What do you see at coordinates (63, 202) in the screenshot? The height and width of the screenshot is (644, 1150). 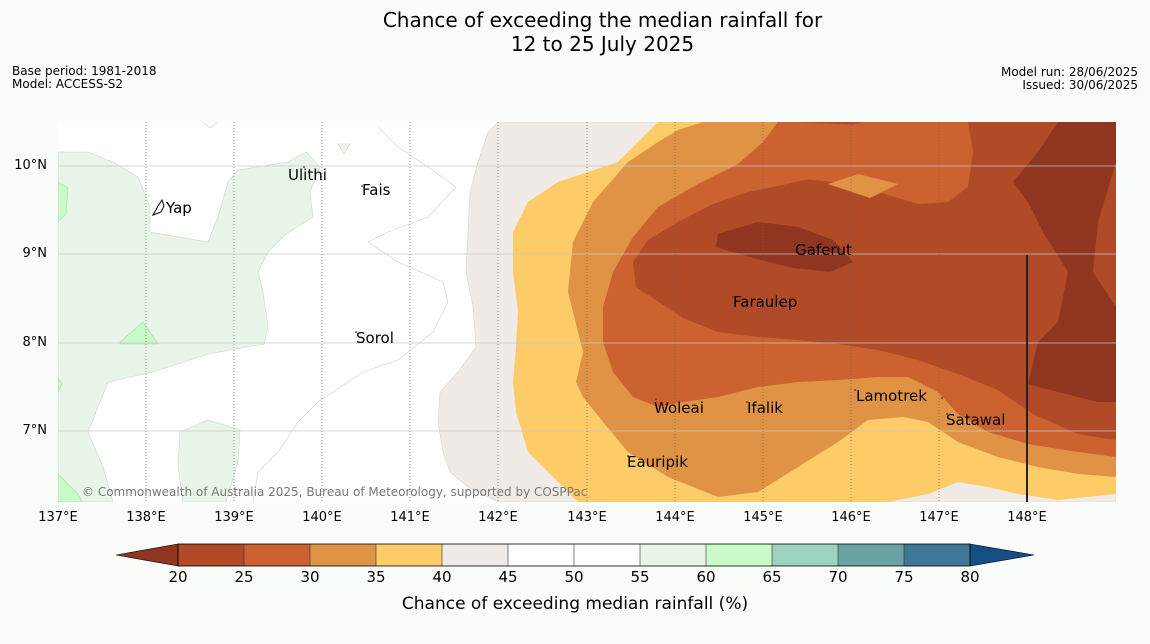 I see `region-60-65-a` at bounding box center [63, 202].